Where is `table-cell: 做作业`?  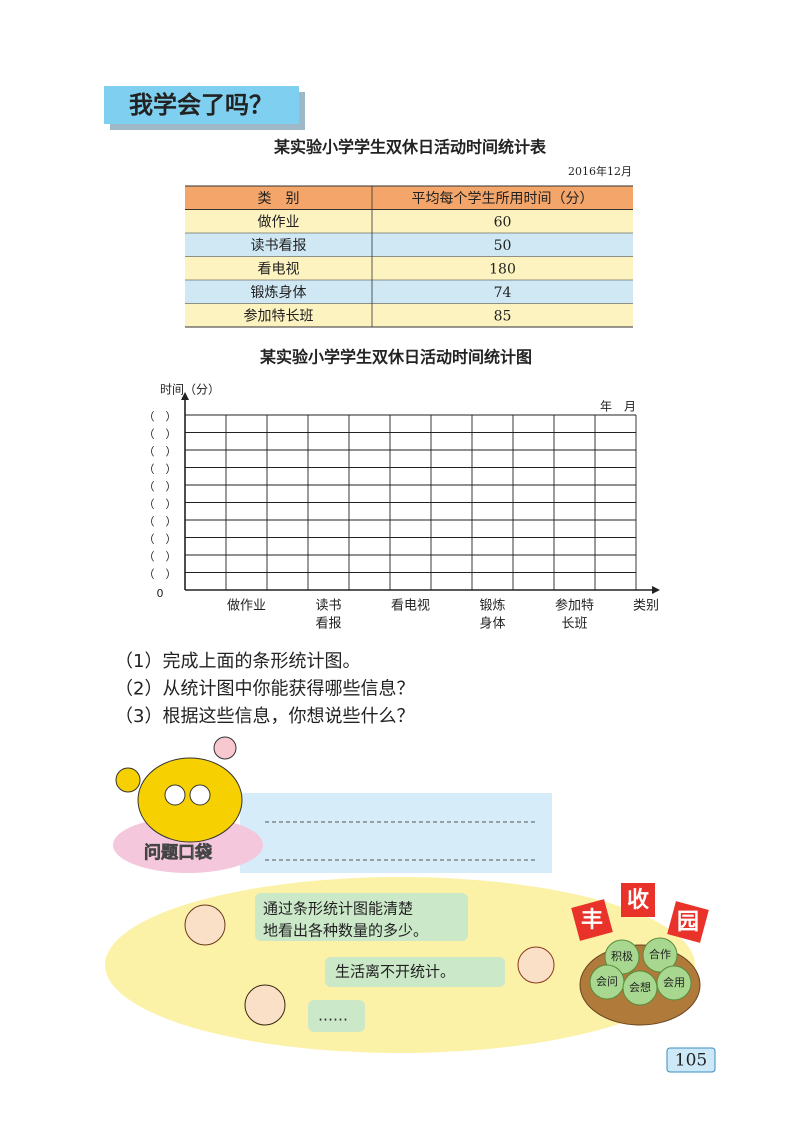 table-cell: 做作业 is located at coordinates (279, 222).